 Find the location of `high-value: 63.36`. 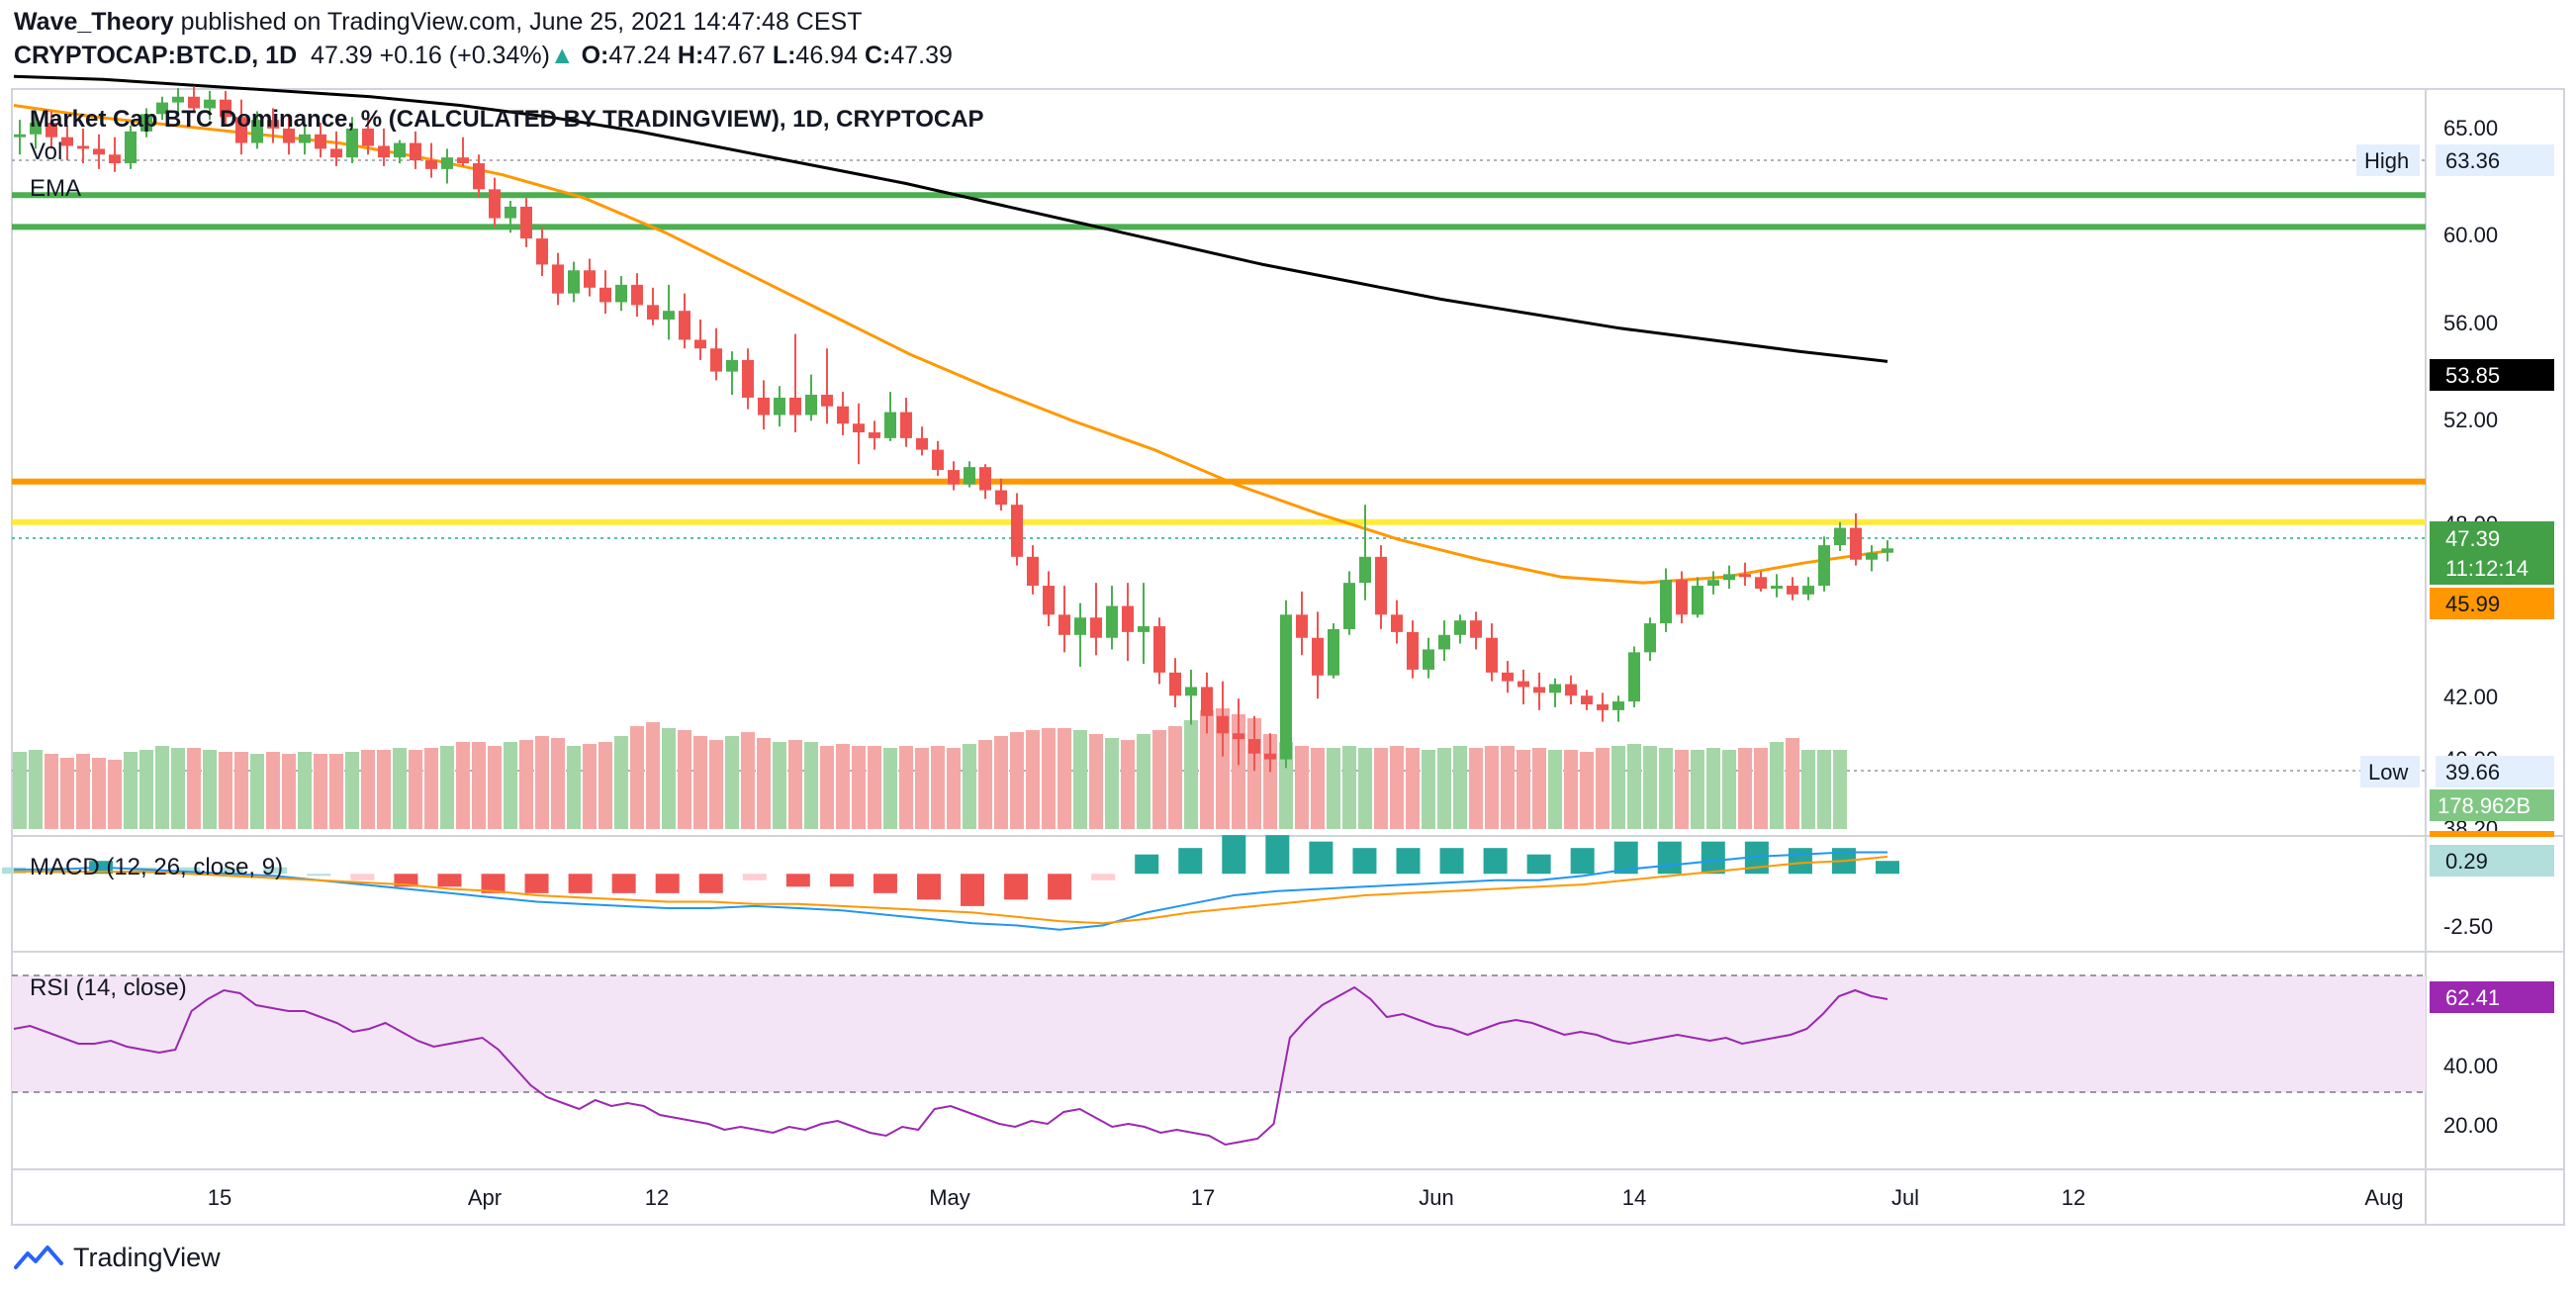

high-value: 63.36 is located at coordinates (2472, 160).